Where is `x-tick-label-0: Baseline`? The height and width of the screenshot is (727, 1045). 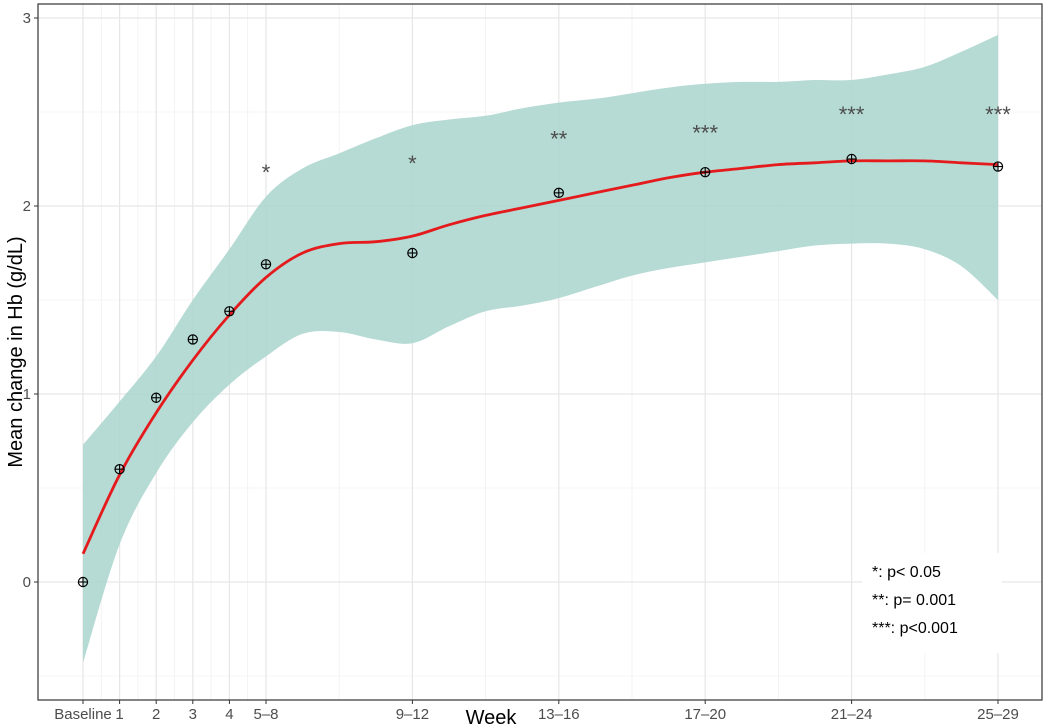 x-tick-label-0: Baseline is located at coordinates (83, 714).